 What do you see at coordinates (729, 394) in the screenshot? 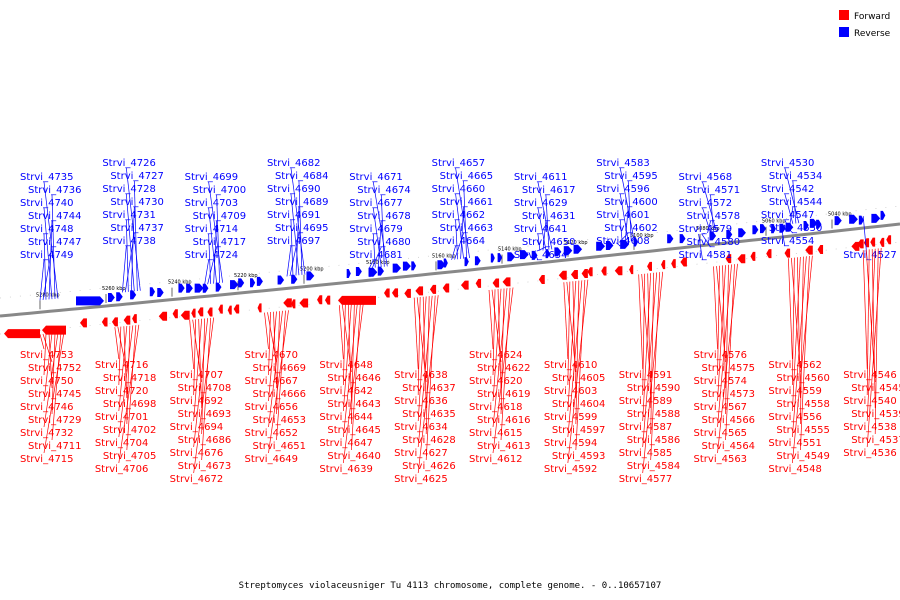
I see `forward-gene-label: Strvi_4573` at bounding box center [729, 394].